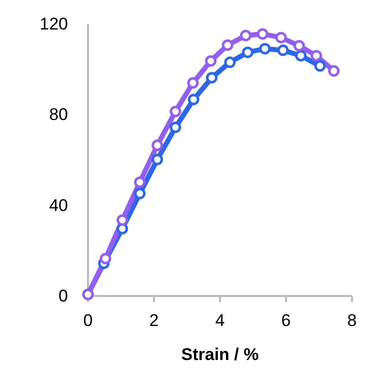  I want to click on y-tick-label: 0, so click(63, 296).